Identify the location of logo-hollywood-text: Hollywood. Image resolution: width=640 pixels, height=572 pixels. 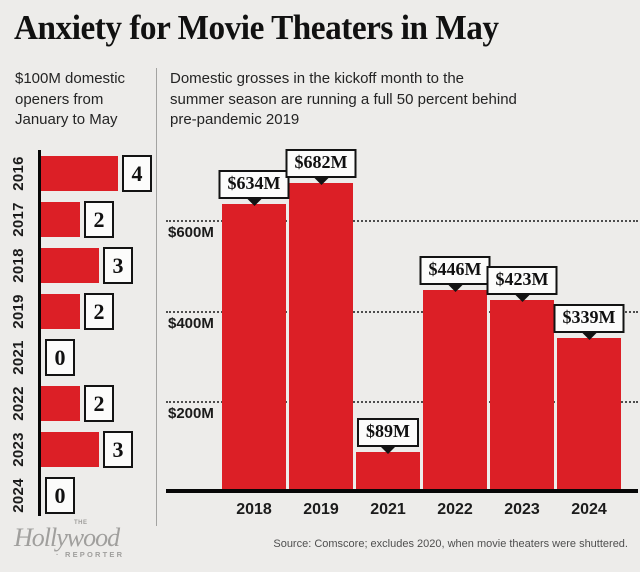
(67, 537).